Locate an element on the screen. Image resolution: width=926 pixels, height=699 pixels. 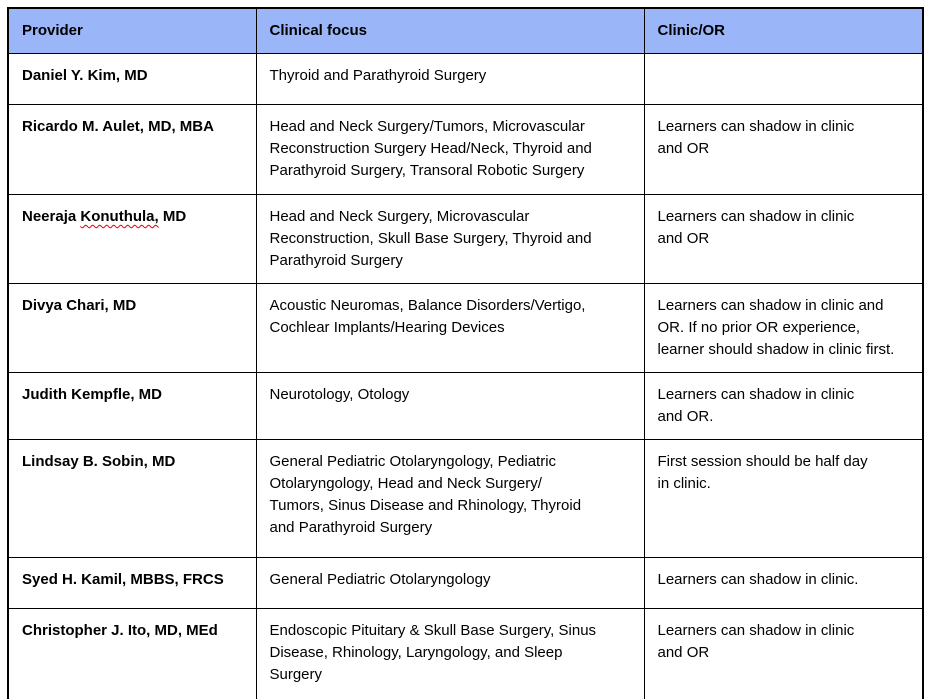
provider-name: Syed H. Kamil, MBBS, FRCS is located at coordinates (132, 583).